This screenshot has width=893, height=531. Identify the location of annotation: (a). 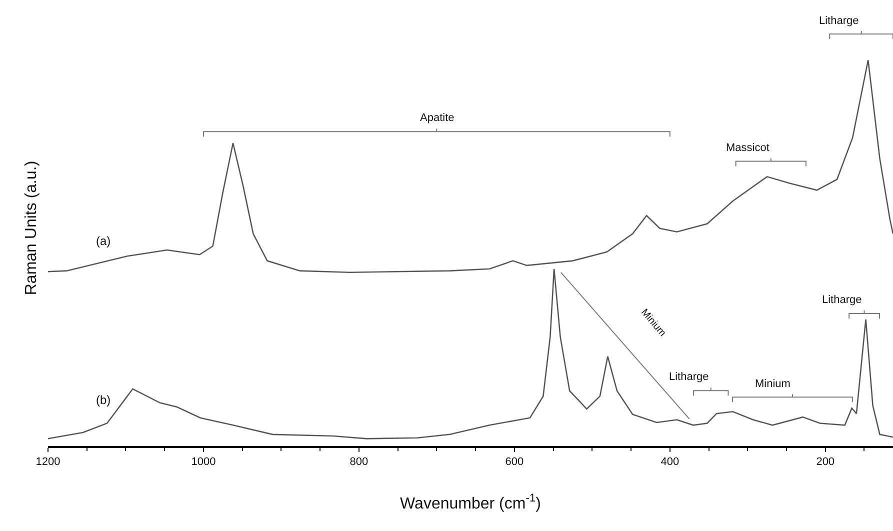
(103, 241).